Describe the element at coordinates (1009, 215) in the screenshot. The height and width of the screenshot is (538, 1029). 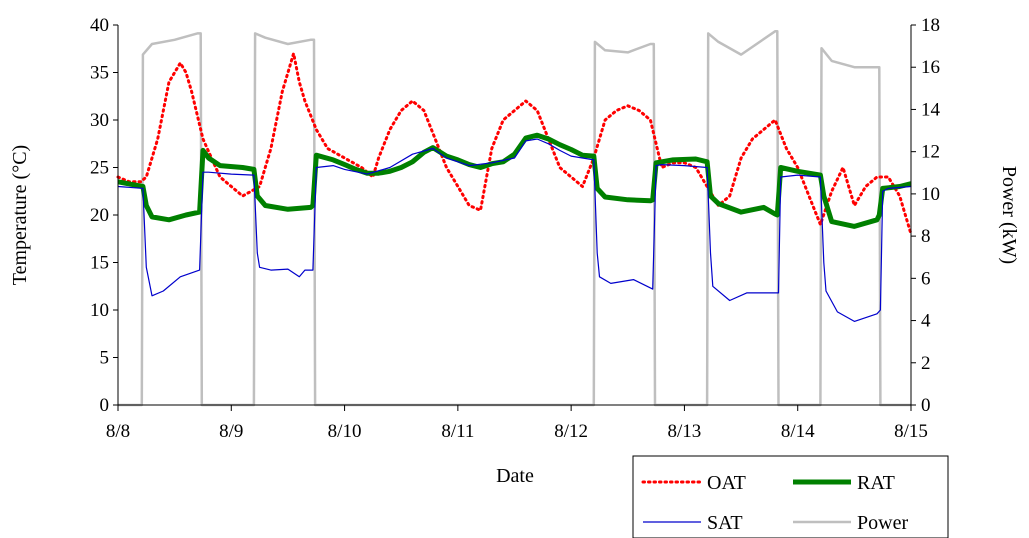
I see `y-axis-right-label: Power (kW)` at that location.